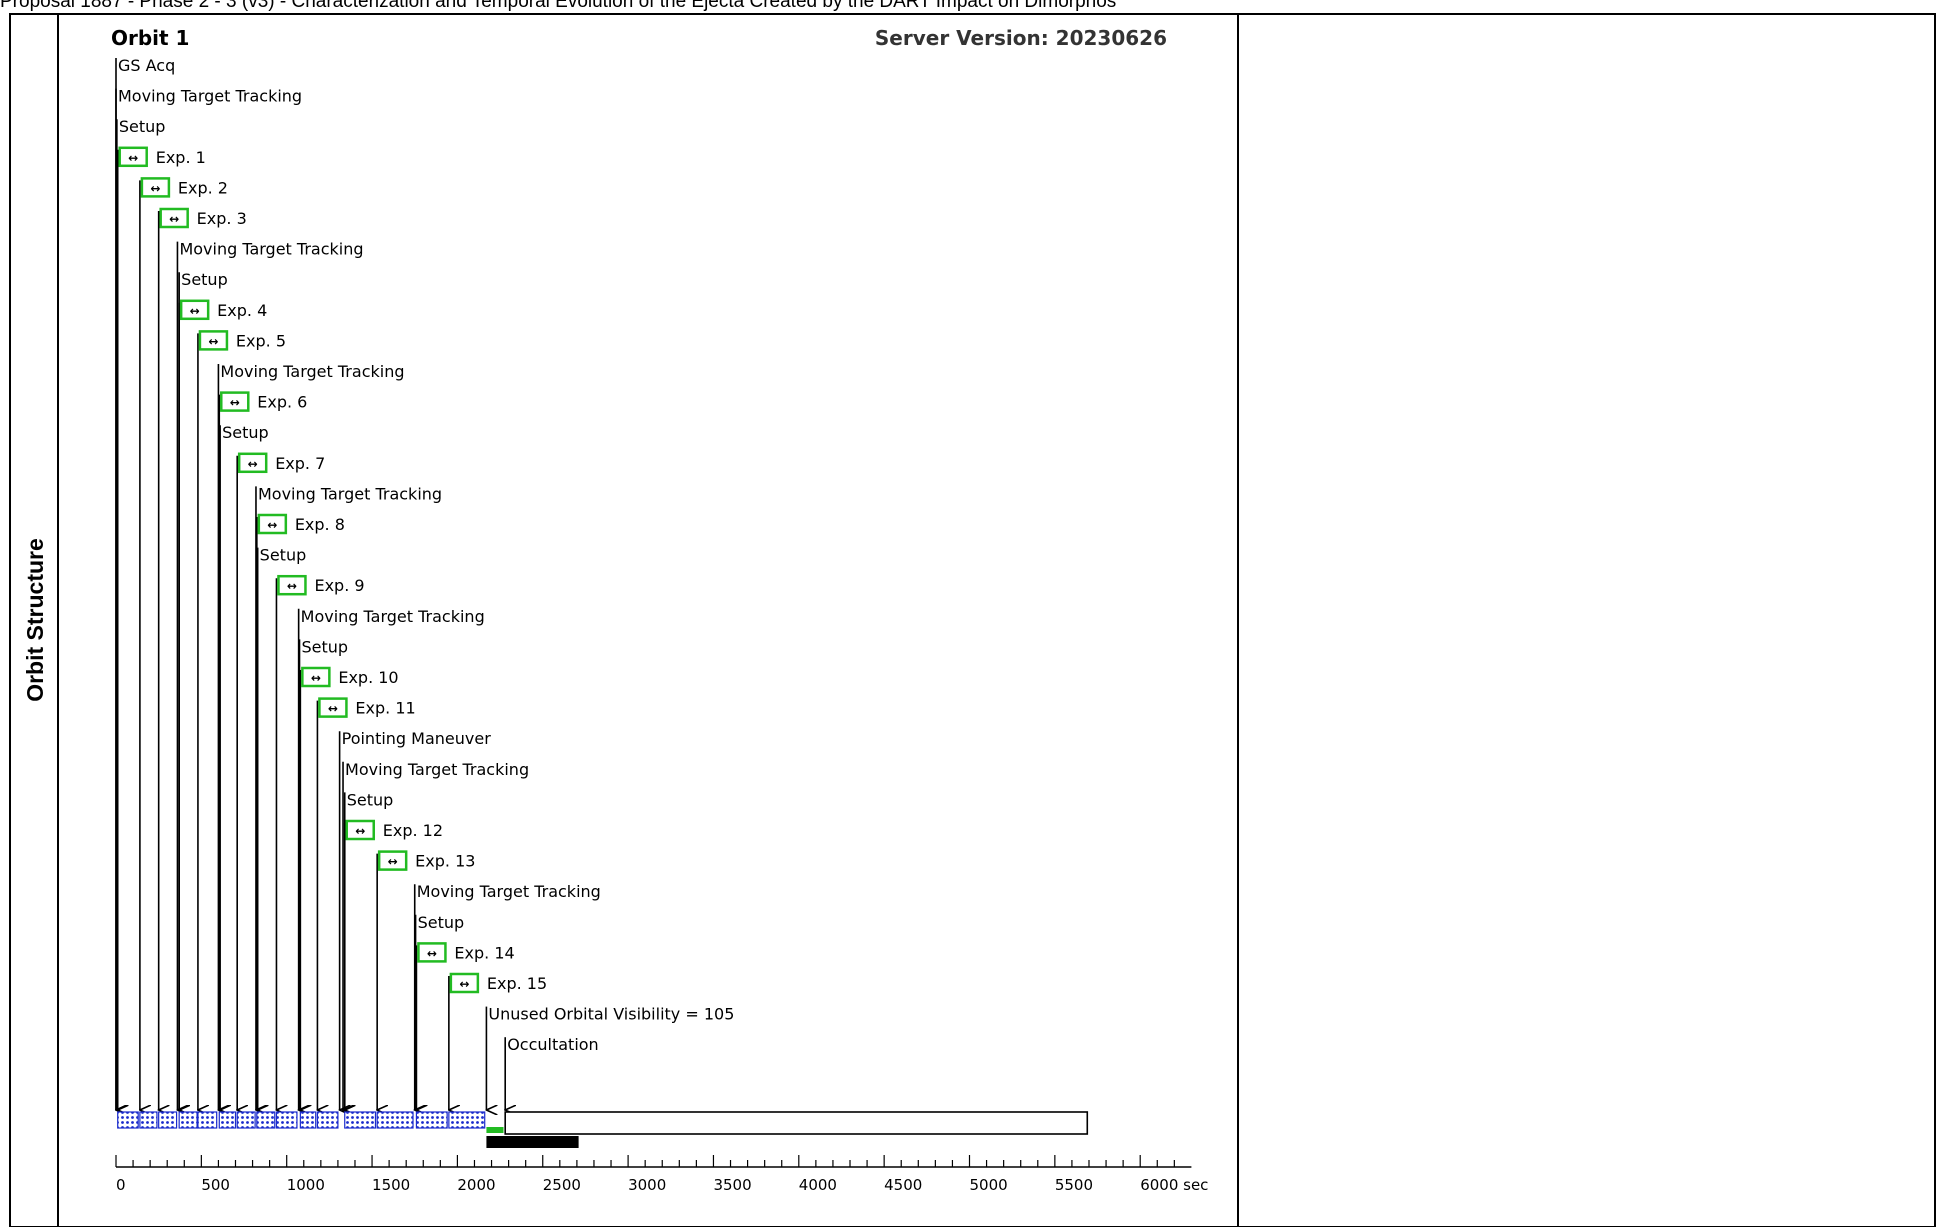  What do you see at coordinates (385, 708) in the screenshot?
I see `event-label: Exp. 11` at bounding box center [385, 708].